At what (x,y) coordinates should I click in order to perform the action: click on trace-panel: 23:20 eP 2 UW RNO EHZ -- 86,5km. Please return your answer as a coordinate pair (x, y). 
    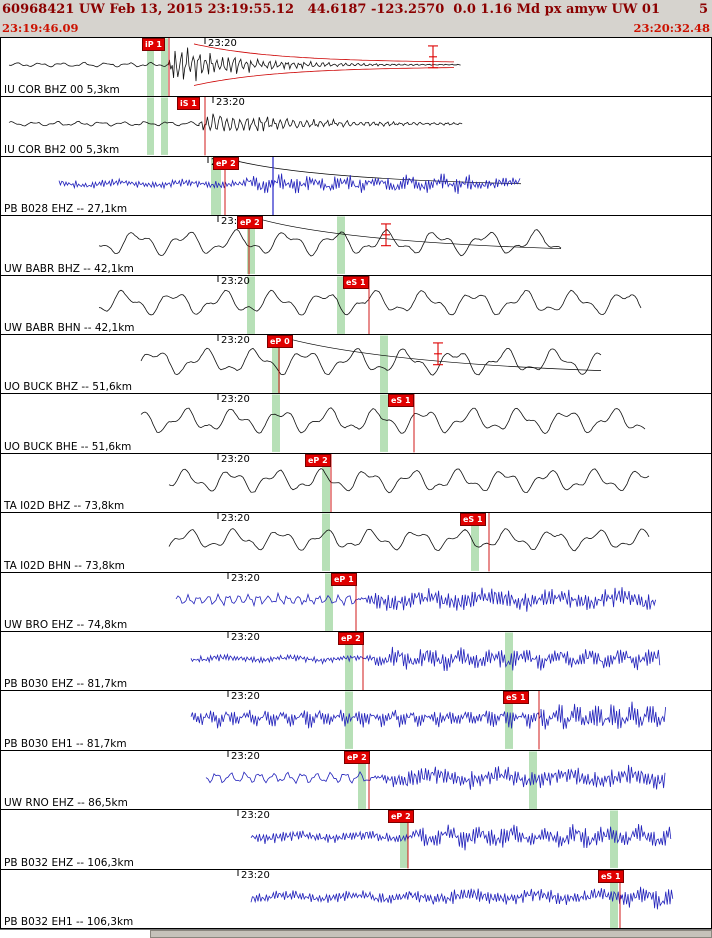
    Looking at the image, I should click on (356, 780).